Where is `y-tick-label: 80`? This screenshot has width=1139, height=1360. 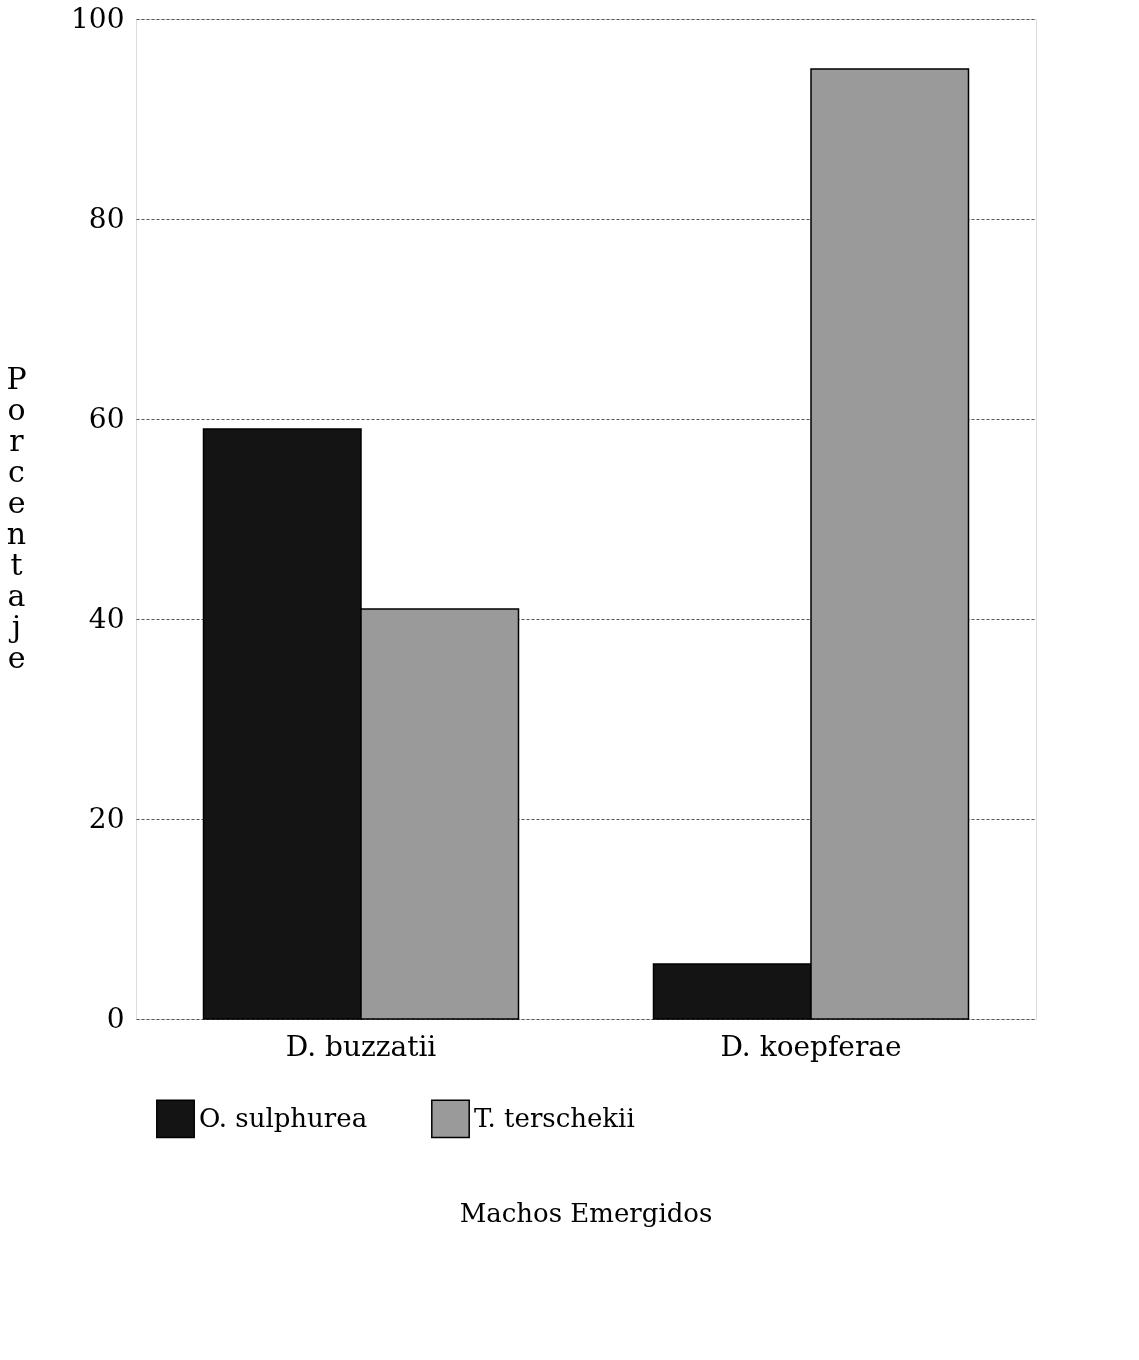
y-tick-label: 80 is located at coordinates (106, 218).